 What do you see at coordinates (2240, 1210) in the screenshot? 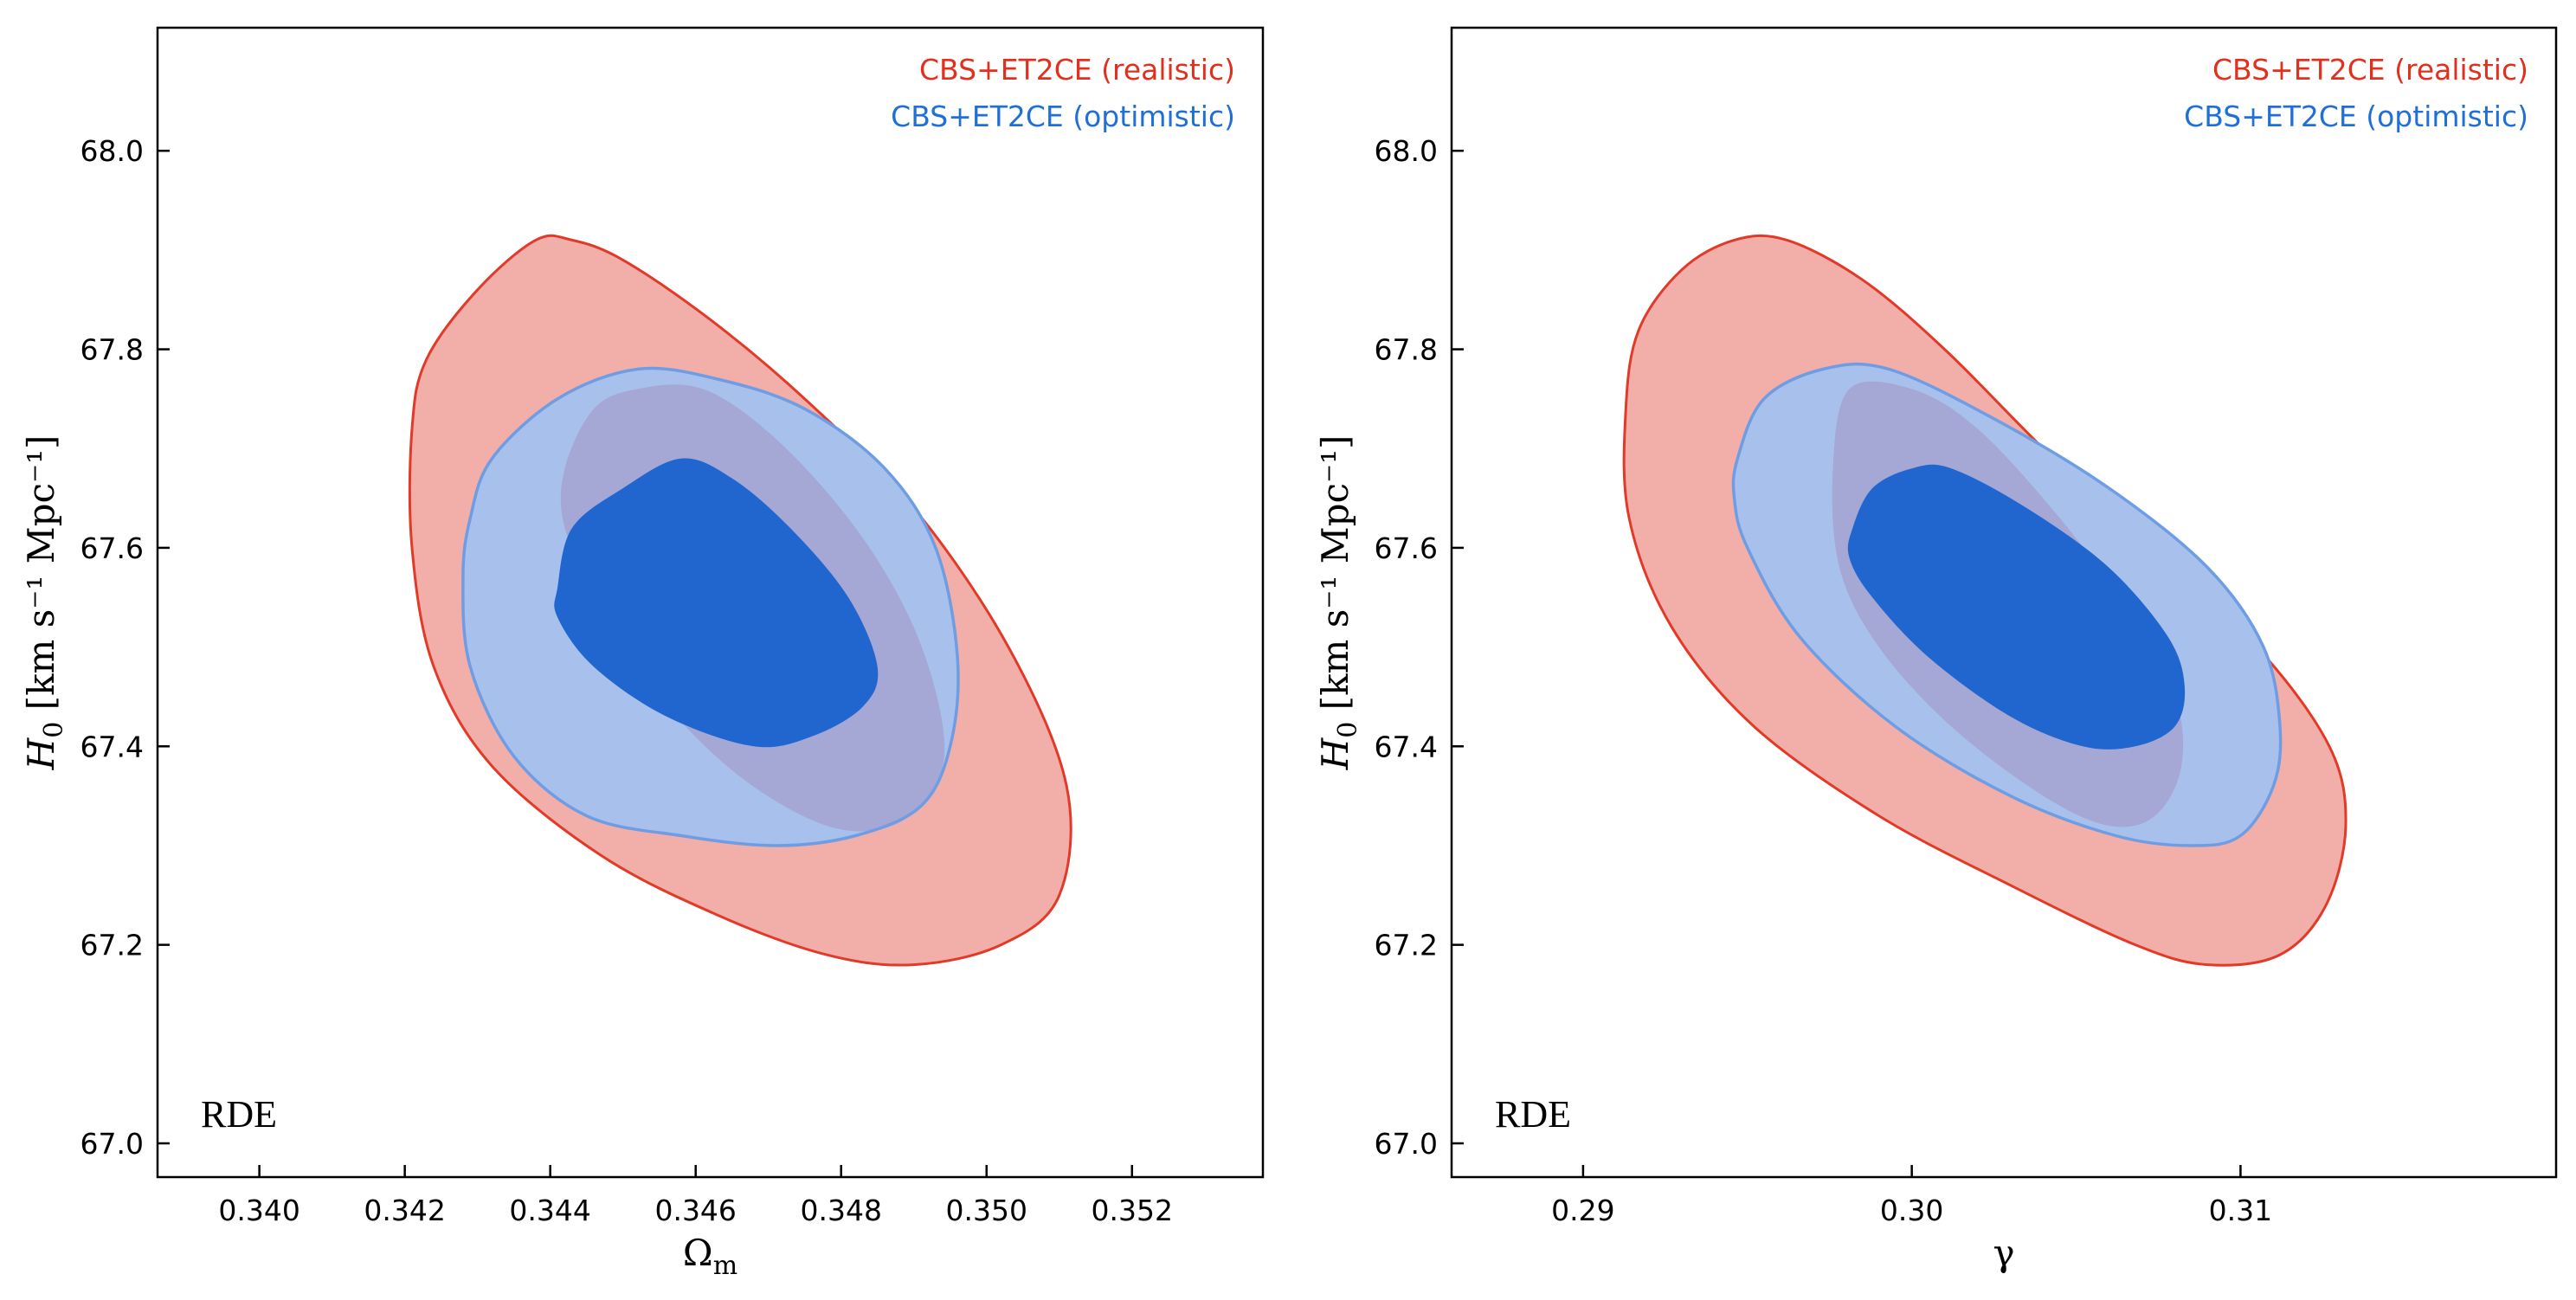
I see `x-tick-label: 0.31` at bounding box center [2240, 1210].